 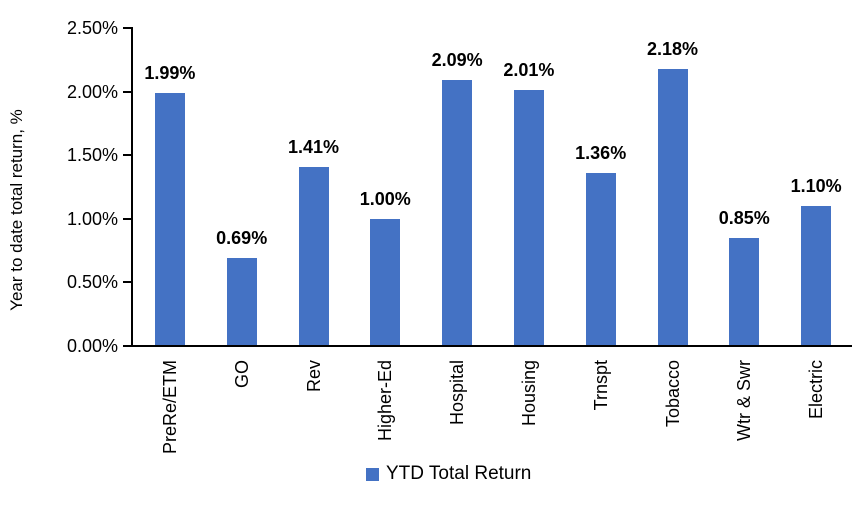 I want to click on x-category-label: Wtr & Swr, so click(x=744, y=400).